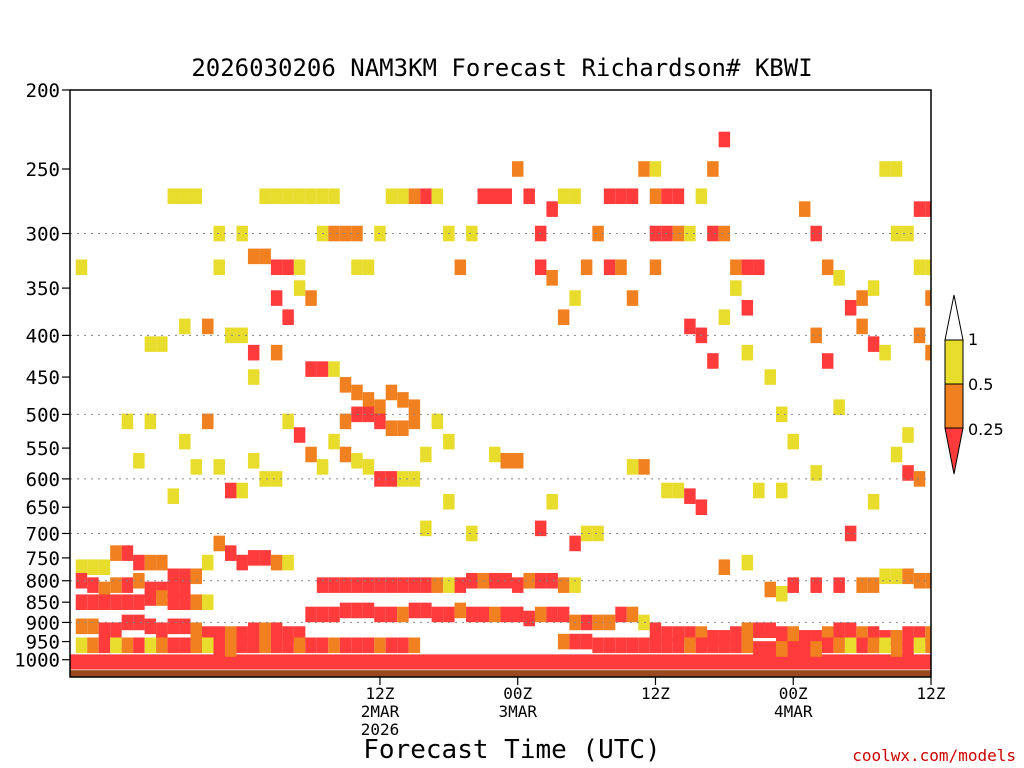  I want to click on colorbar-label-0-5: 0.5, so click(980, 384).